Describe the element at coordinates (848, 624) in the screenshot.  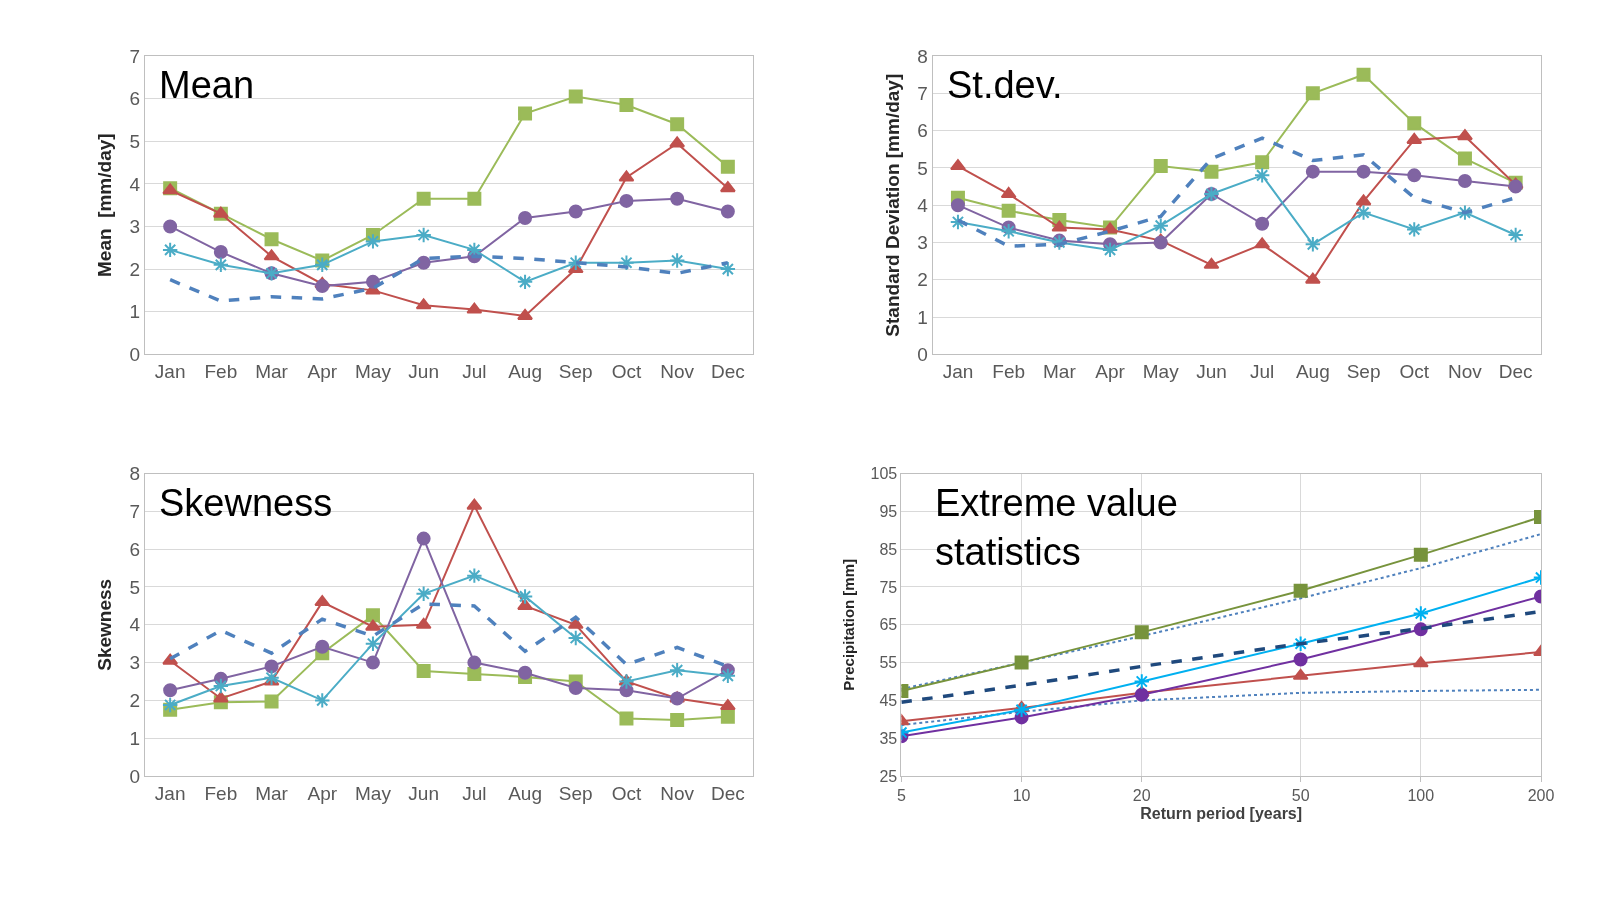
I see `y-axis-title: Precipitation [mm]` at that location.